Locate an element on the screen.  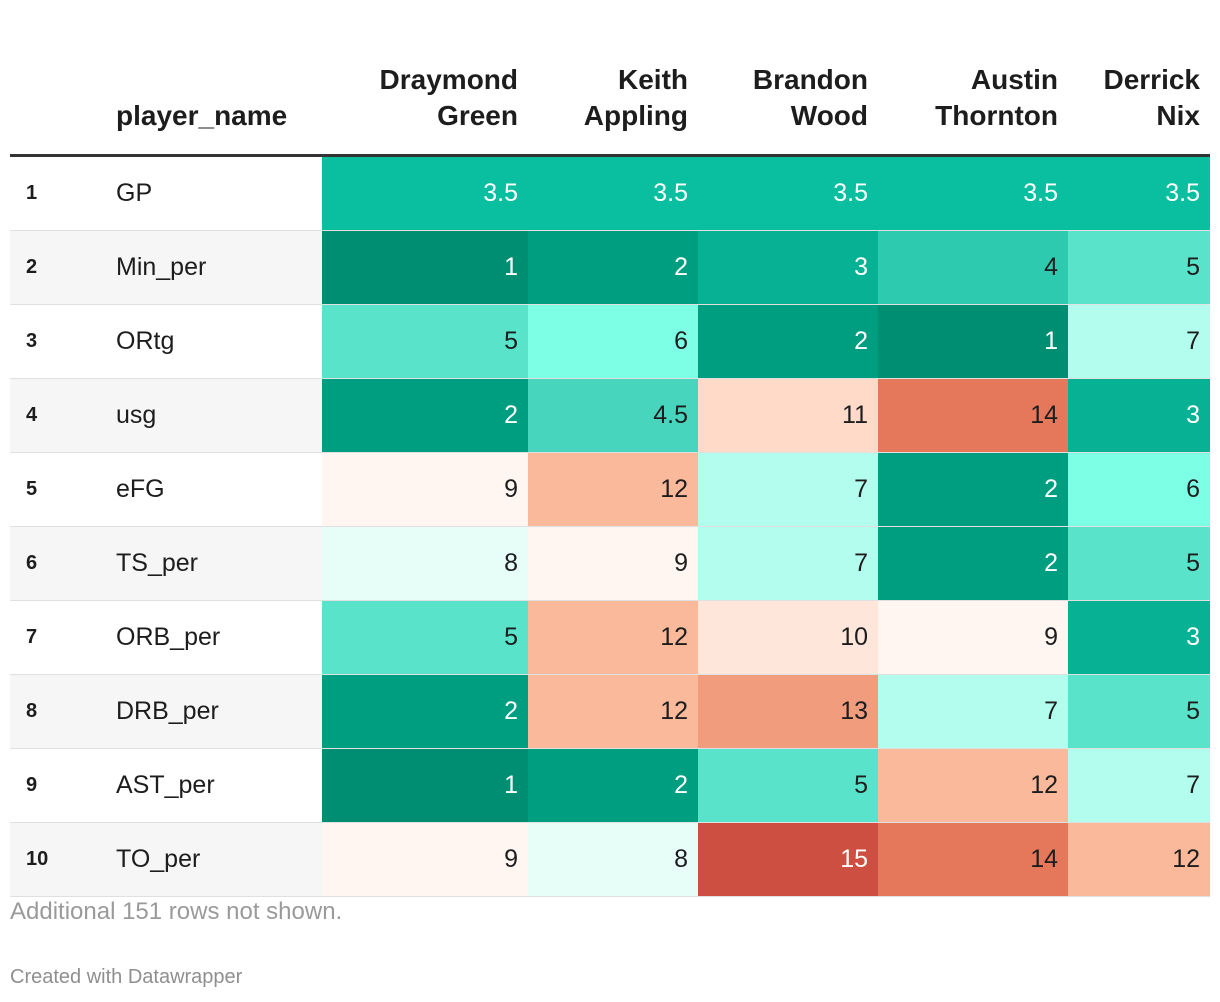
value-cell: 13 is located at coordinates (788, 711).